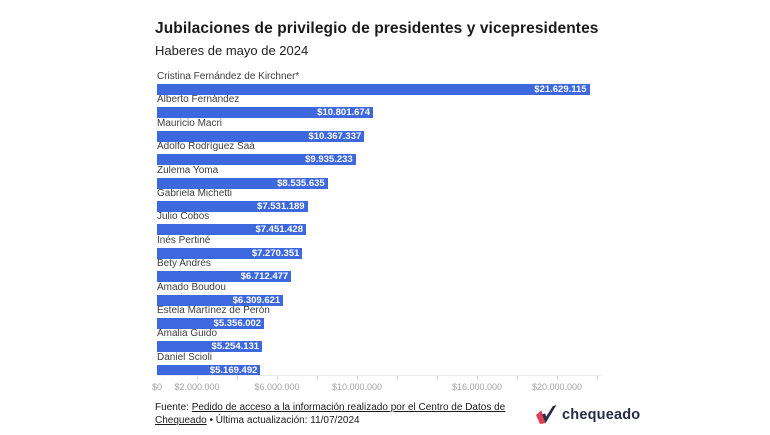 The image size is (770, 435). I want to click on bar-row: Inés Pertiné $7.270.351, so click(384, 246).